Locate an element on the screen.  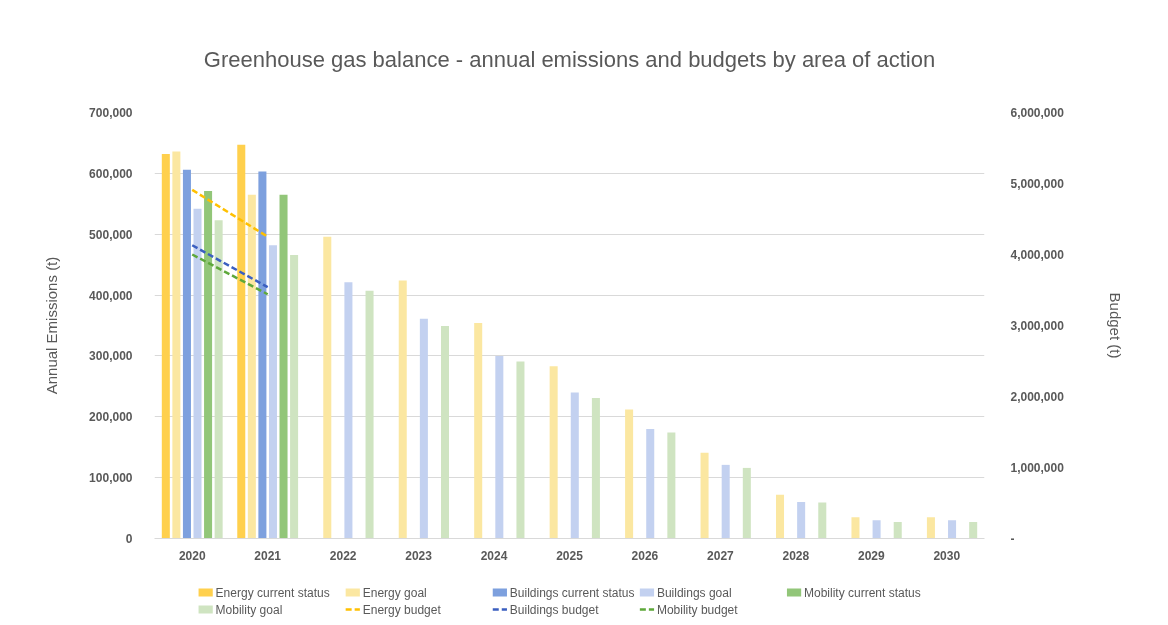
legend-label: Energy budget is located at coordinates (402, 609).